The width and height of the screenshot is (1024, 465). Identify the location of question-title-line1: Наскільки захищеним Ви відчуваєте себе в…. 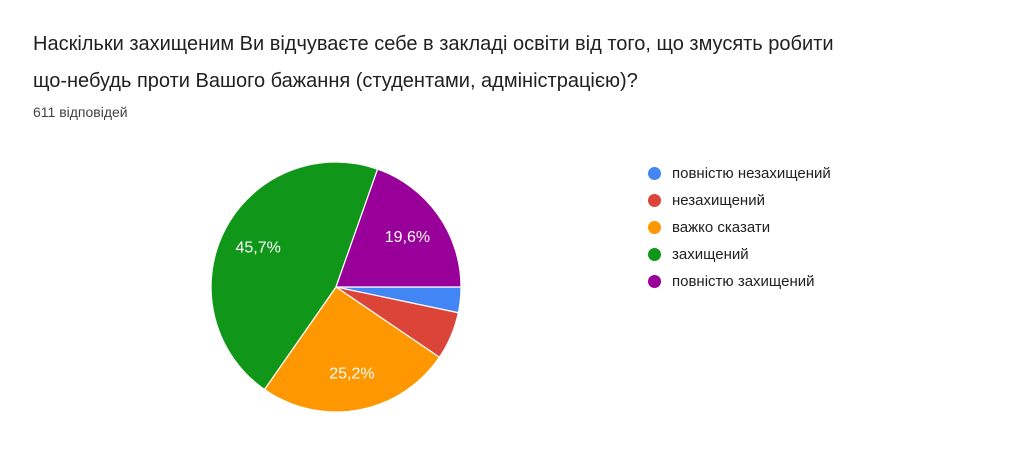
(433, 44).